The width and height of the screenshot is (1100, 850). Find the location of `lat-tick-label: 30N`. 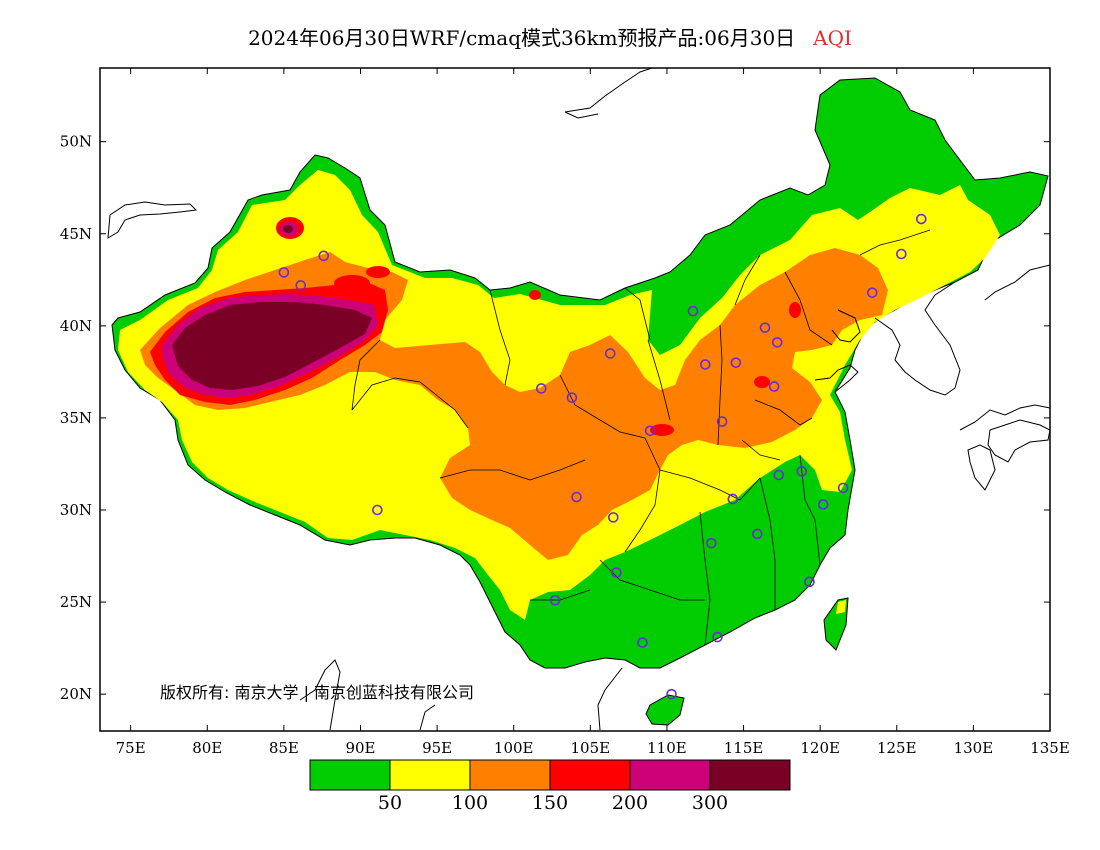

lat-tick-label: 30N is located at coordinates (76, 510).